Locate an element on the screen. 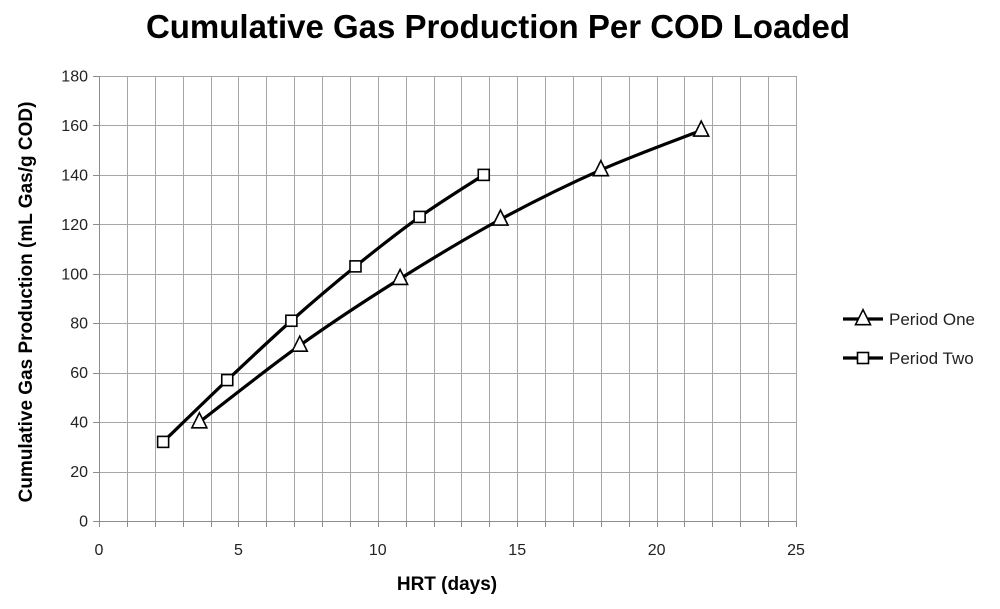  x-axis-title: HRT (days) is located at coordinates (447, 584).